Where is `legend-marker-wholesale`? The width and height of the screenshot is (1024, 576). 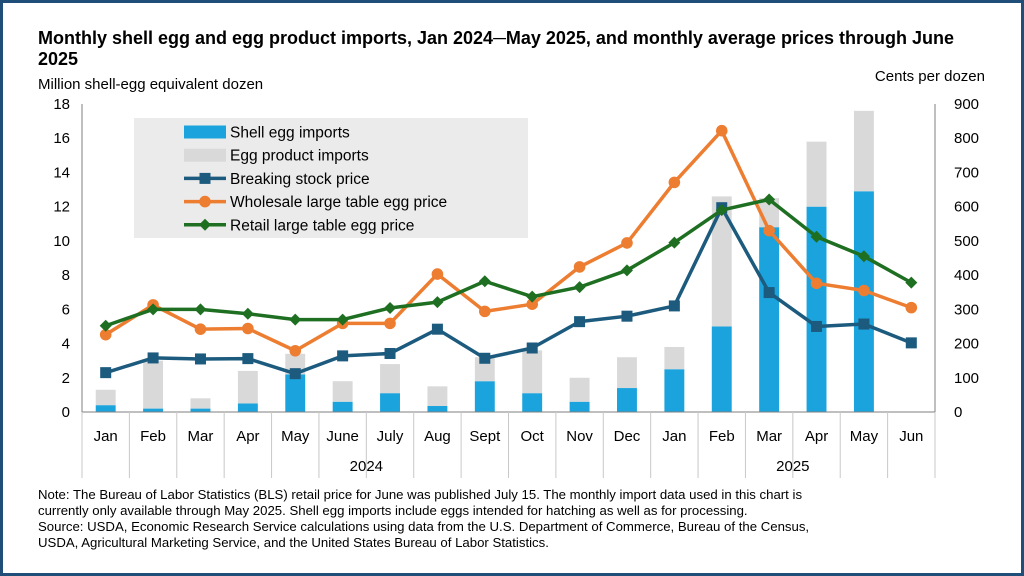
legend-marker-wholesale is located at coordinates (205, 201).